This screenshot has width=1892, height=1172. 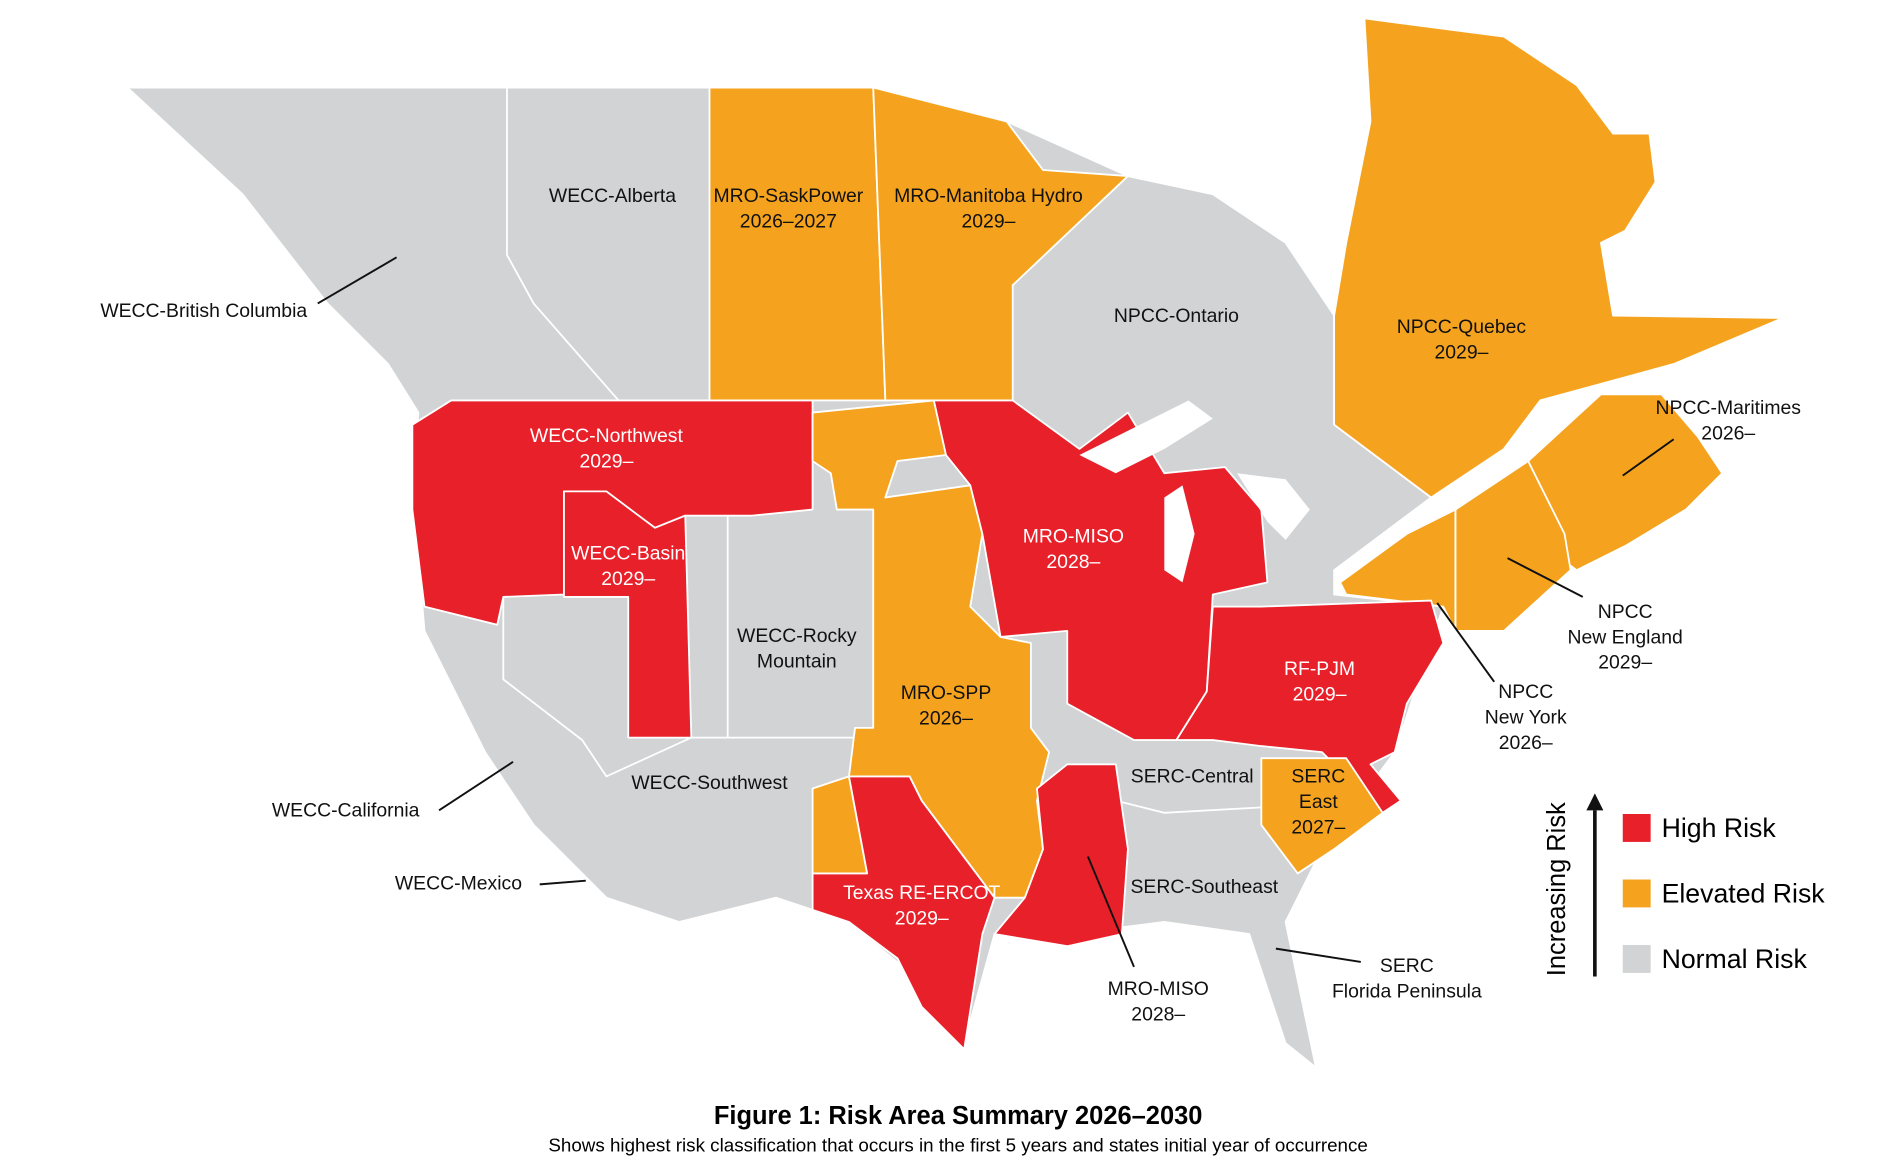 What do you see at coordinates (1735, 959) in the screenshot?
I see `legend-label: Normal Risk` at bounding box center [1735, 959].